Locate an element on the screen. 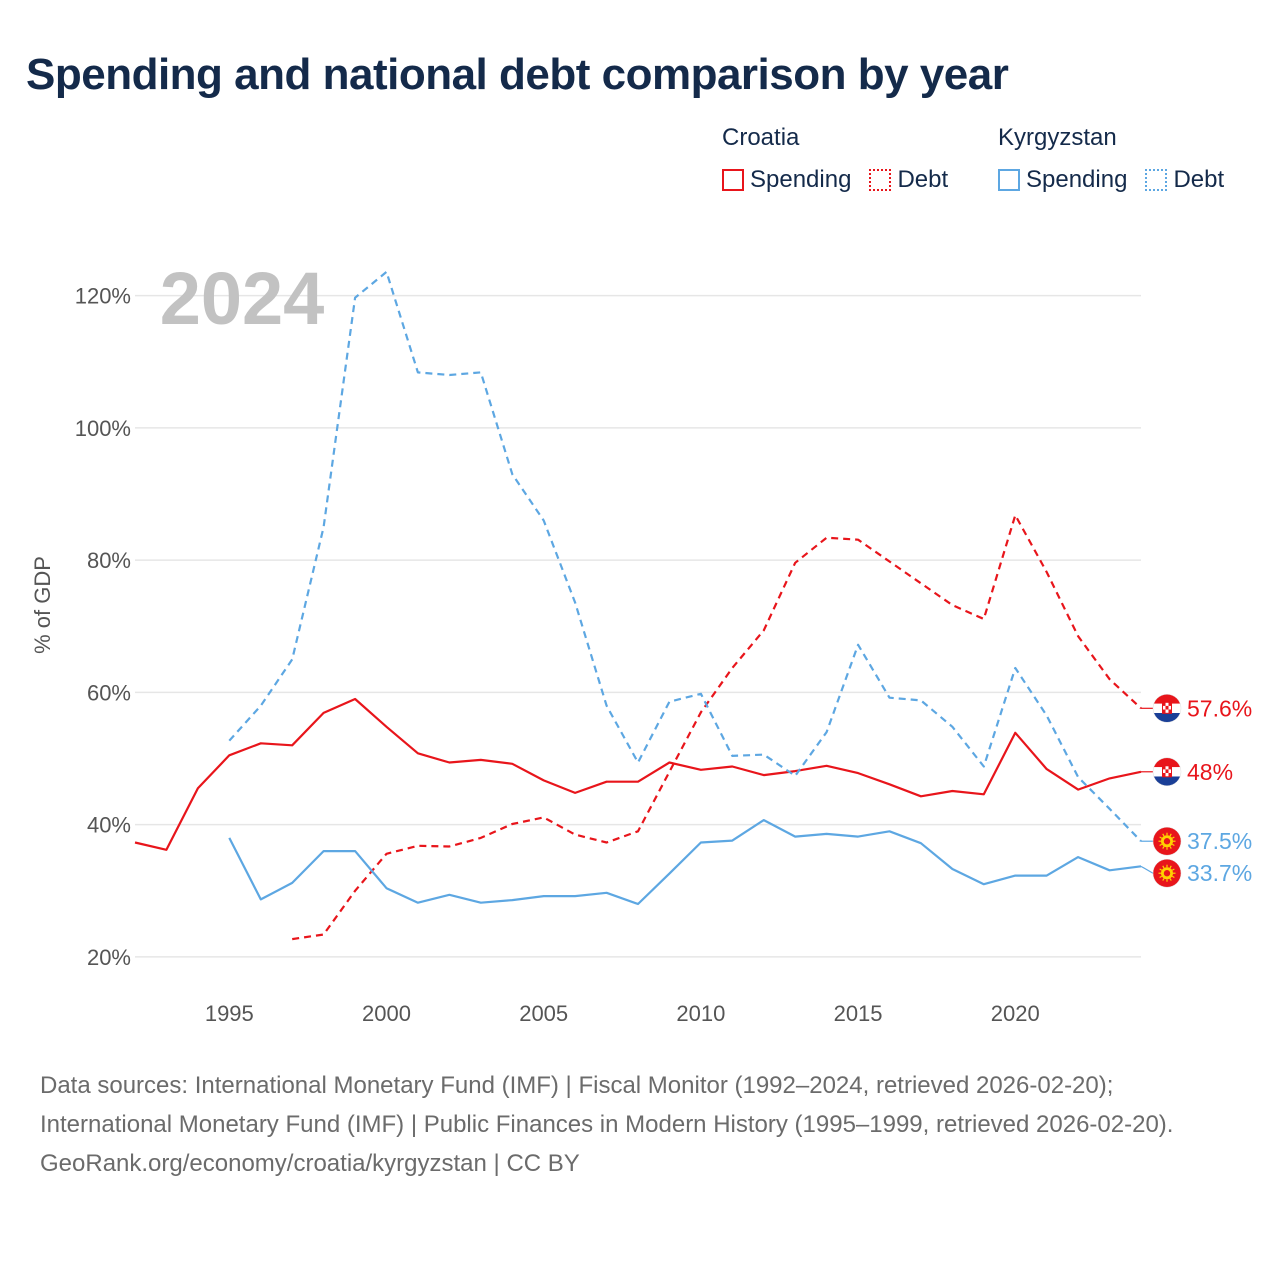  y-tick-label: 60% is located at coordinates (109, 692).